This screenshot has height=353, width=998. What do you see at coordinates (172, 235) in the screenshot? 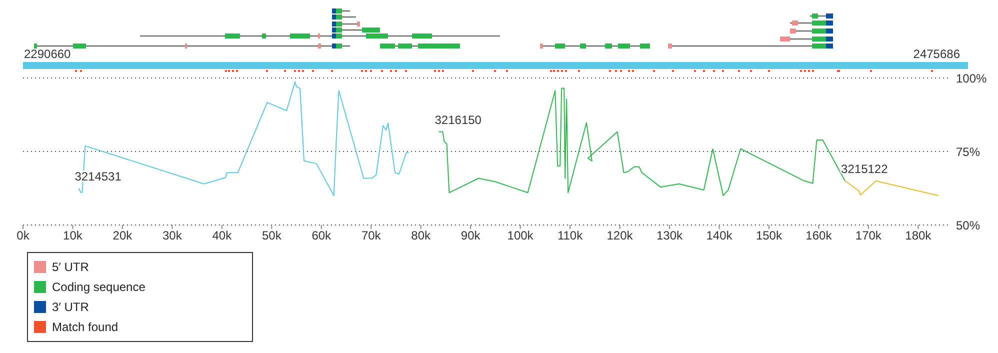
I see `x-tick-label: 30k` at bounding box center [172, 235].